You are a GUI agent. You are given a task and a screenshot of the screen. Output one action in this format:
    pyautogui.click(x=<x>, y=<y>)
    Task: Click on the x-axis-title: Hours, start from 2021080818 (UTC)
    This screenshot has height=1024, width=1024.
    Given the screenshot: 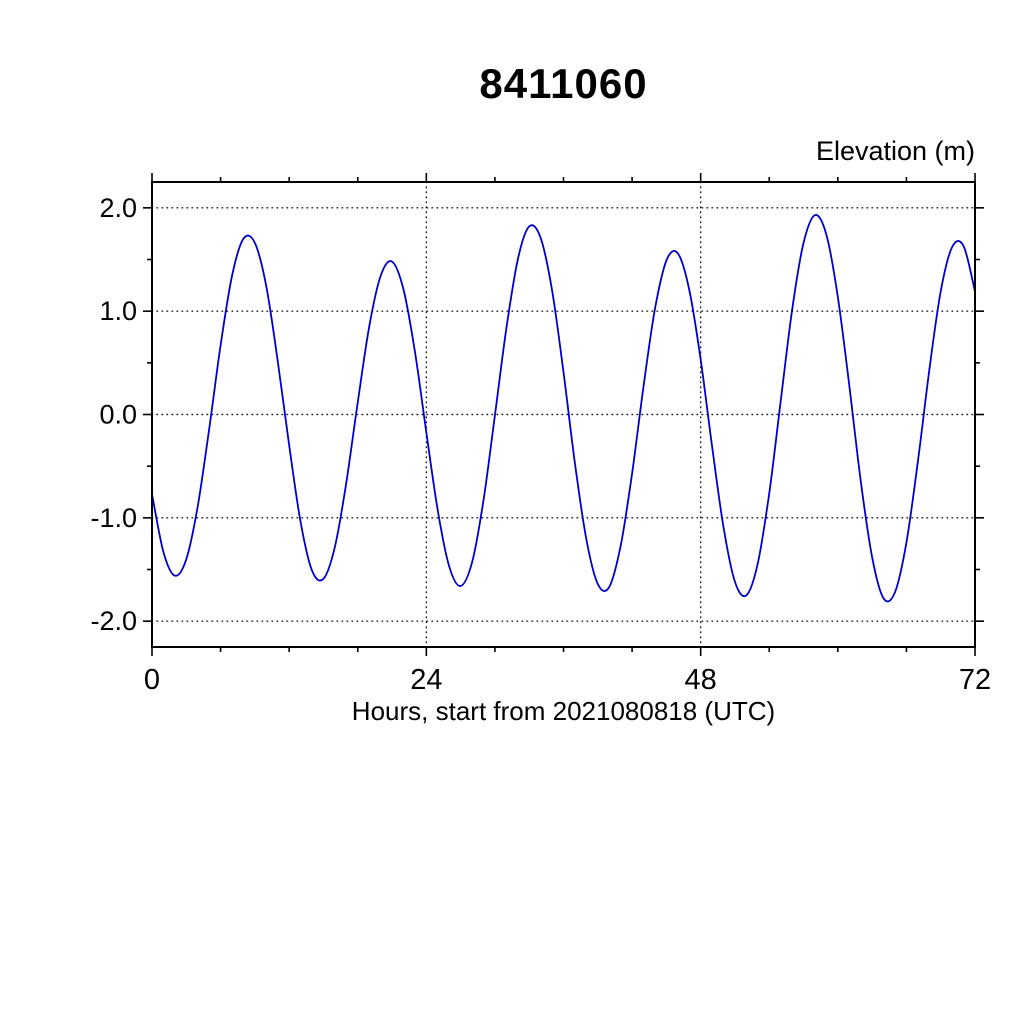 What is the action you would take?
    pyautogui.click(x=563, y=711)
    